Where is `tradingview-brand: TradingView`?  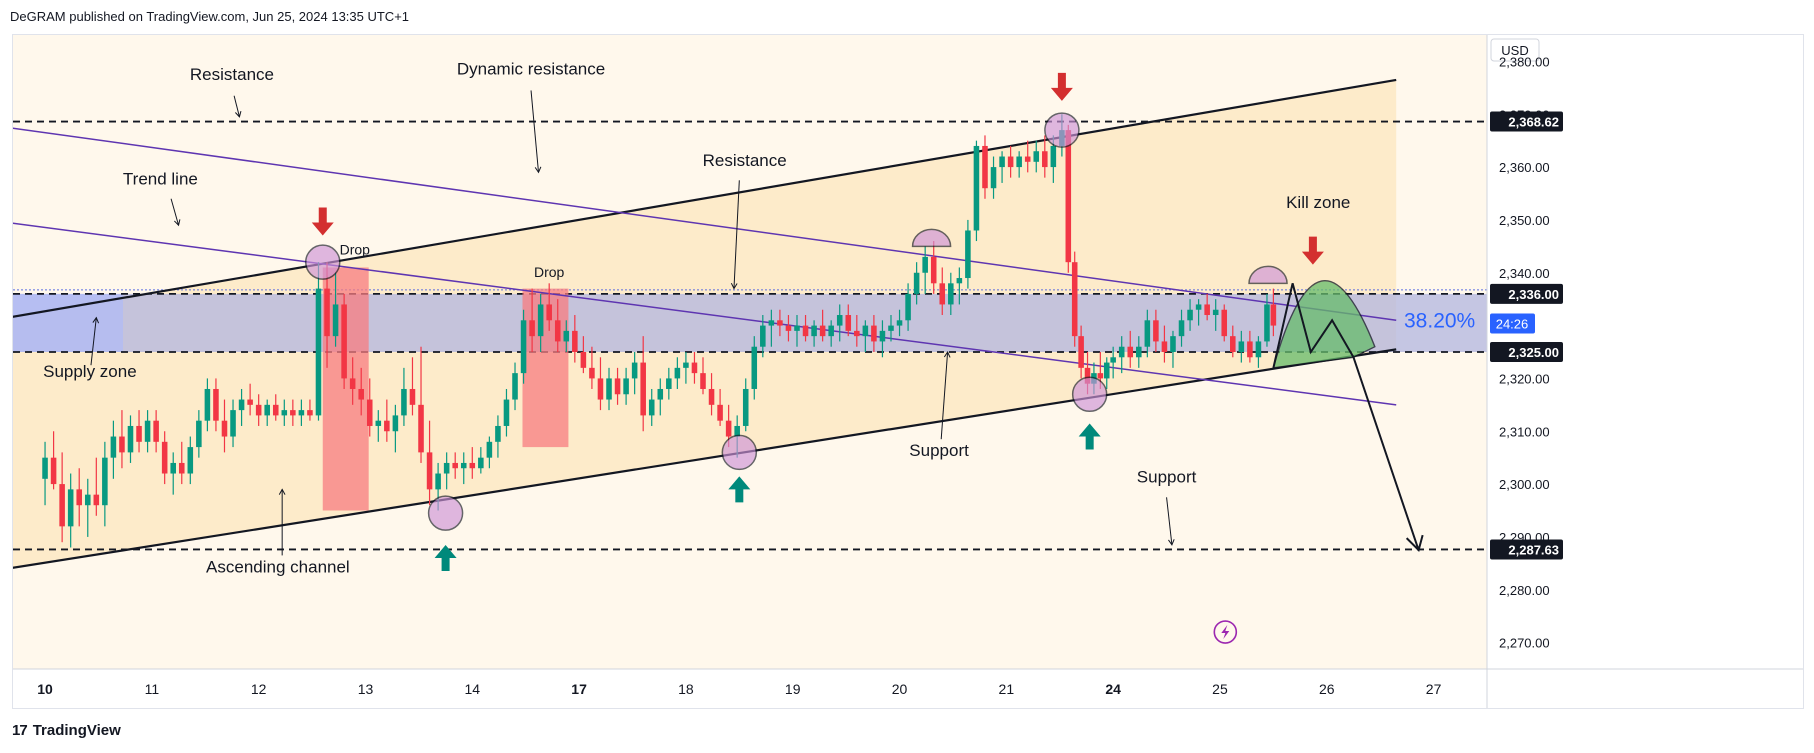
tradingview-brand: TradingView is located at coordinates (76, 730).